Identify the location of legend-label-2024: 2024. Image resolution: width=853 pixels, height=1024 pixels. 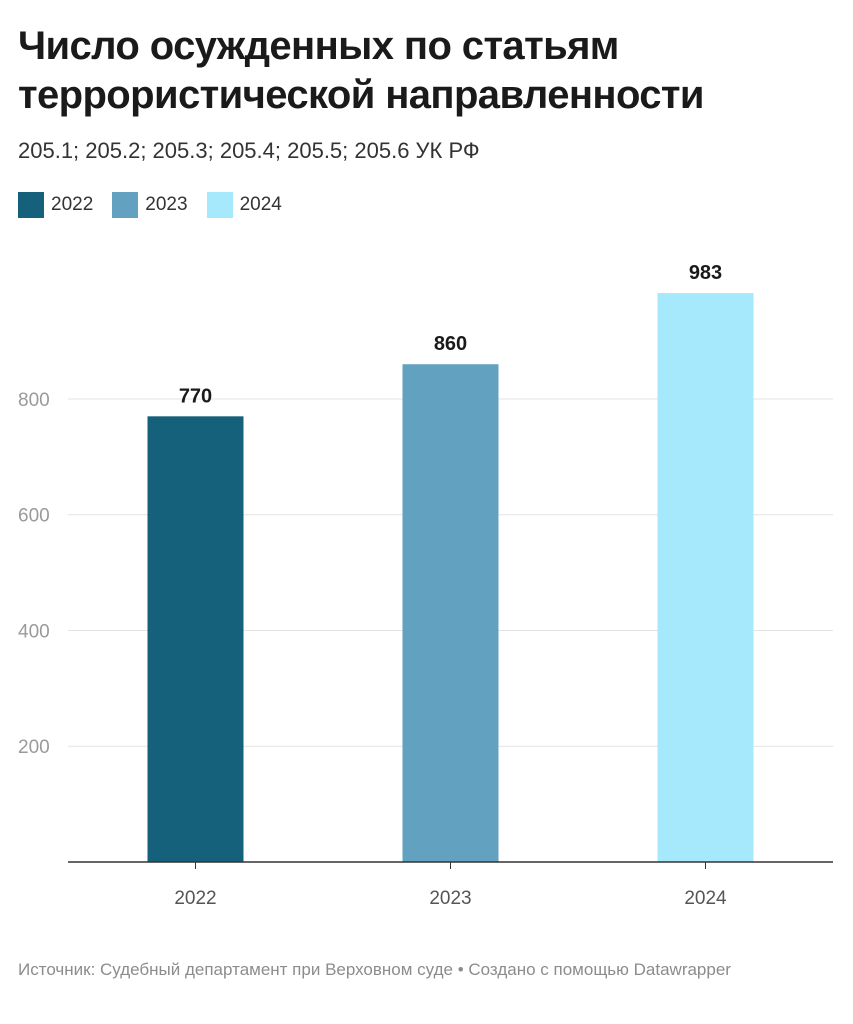
(260, 204).